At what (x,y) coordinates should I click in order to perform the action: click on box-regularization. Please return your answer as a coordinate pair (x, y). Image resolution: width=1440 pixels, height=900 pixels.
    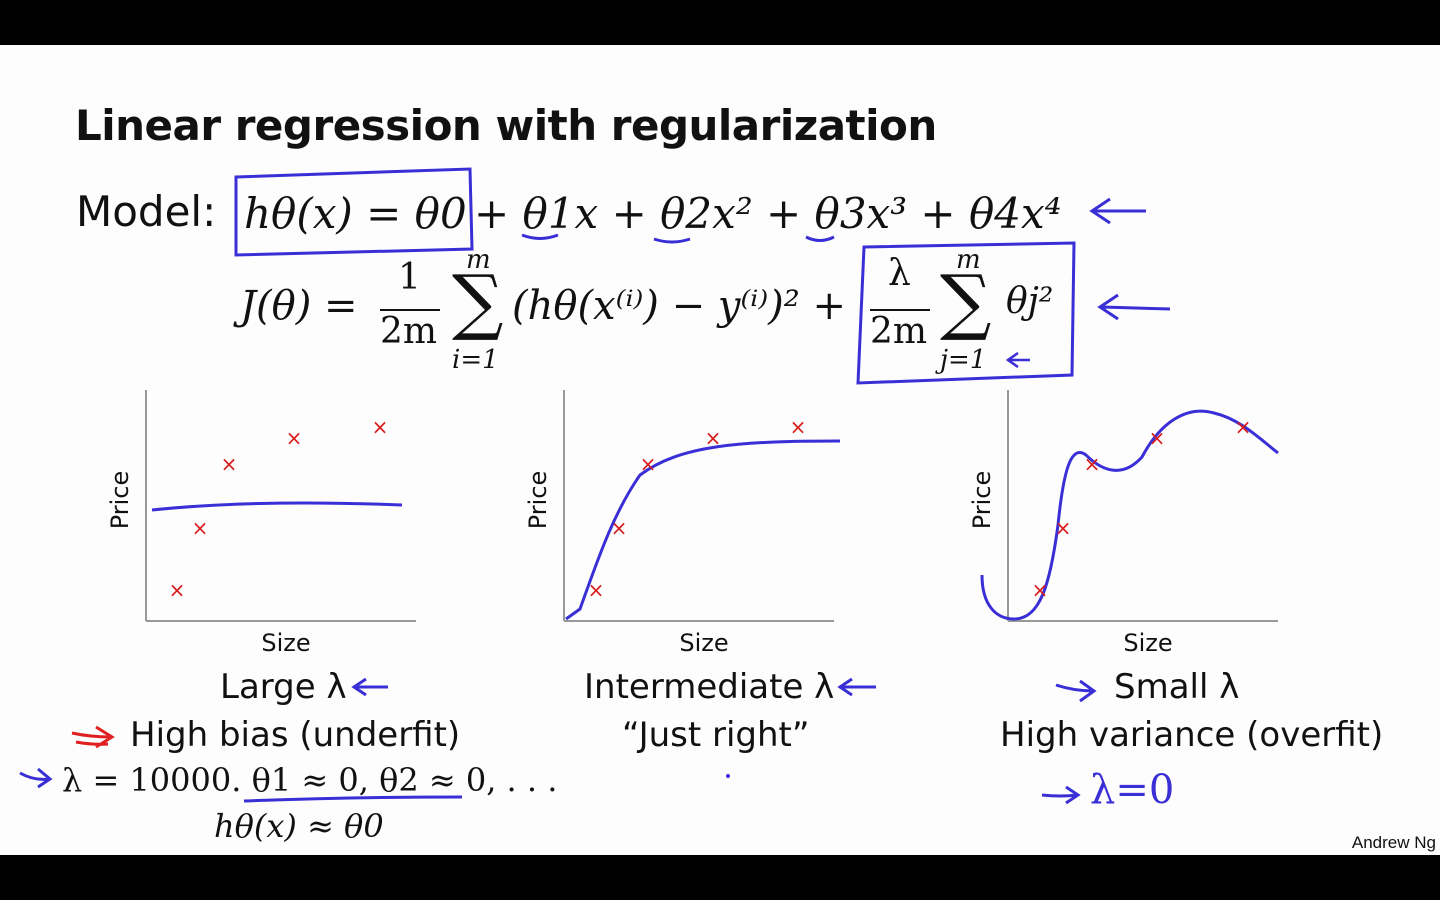
    Looking at the image, I should click on (966, 313).